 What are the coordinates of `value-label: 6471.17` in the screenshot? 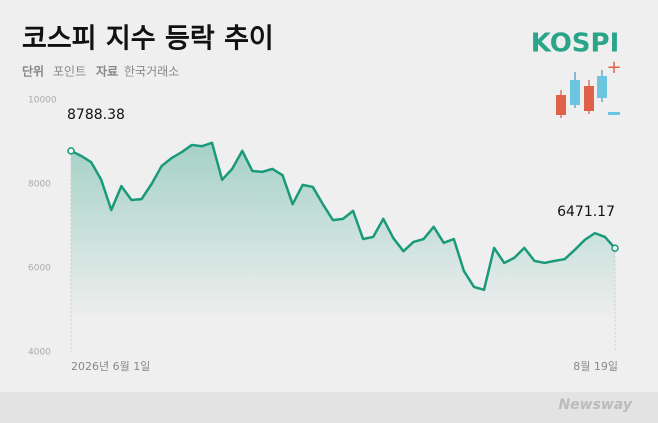 It's located at (586, 212).